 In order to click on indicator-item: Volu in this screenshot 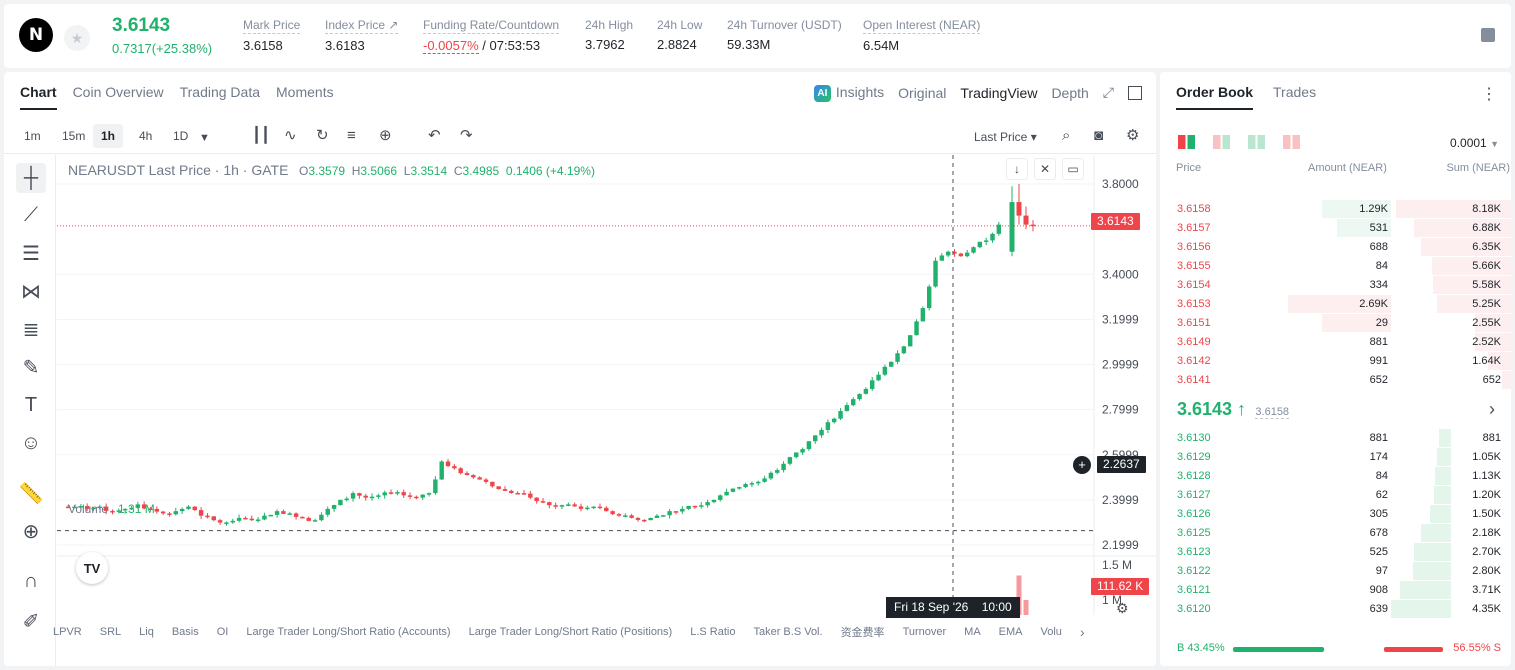, I will do `click(1051, 632)`.